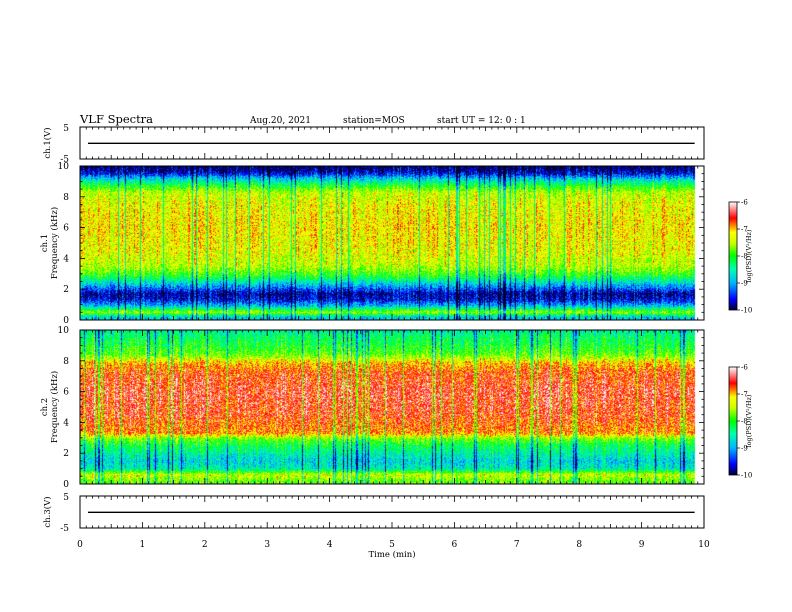  What do you see at coordinates (330, 545) in the screenshot?
I see `time-tick-label: 4` at bounding box center [330, 545].